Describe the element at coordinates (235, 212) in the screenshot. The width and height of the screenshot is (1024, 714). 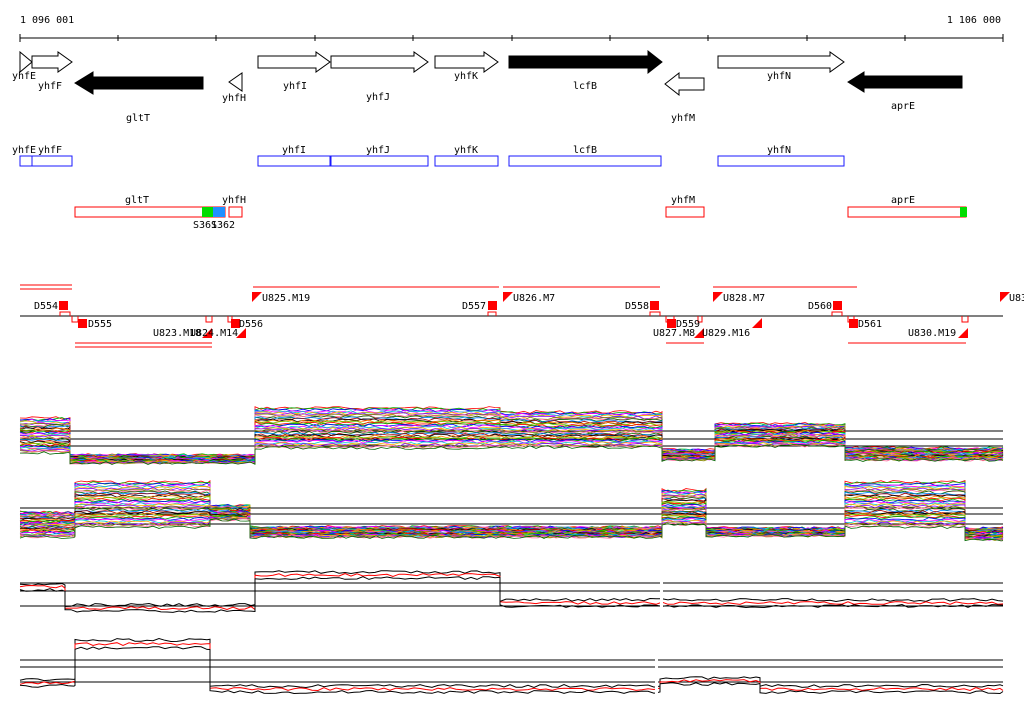
I see `transcript-box-yhfH` at that location.